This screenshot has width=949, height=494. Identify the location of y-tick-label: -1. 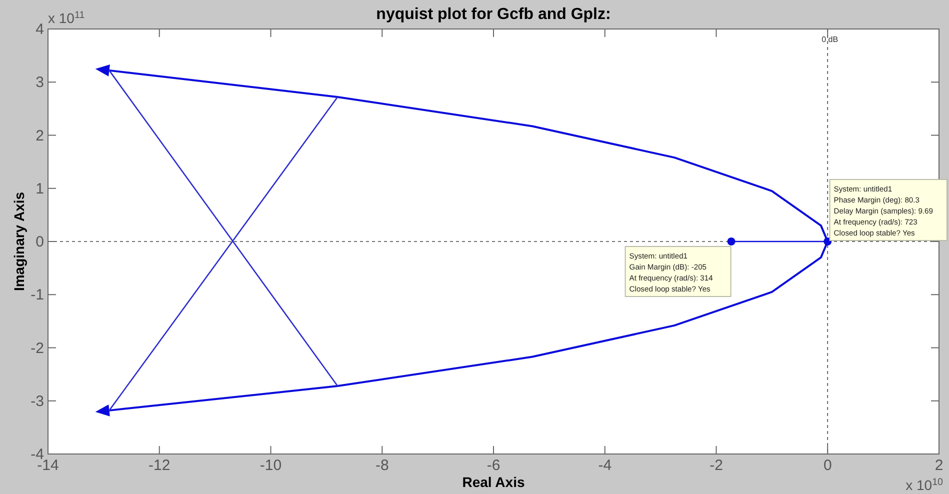
(37, 295).